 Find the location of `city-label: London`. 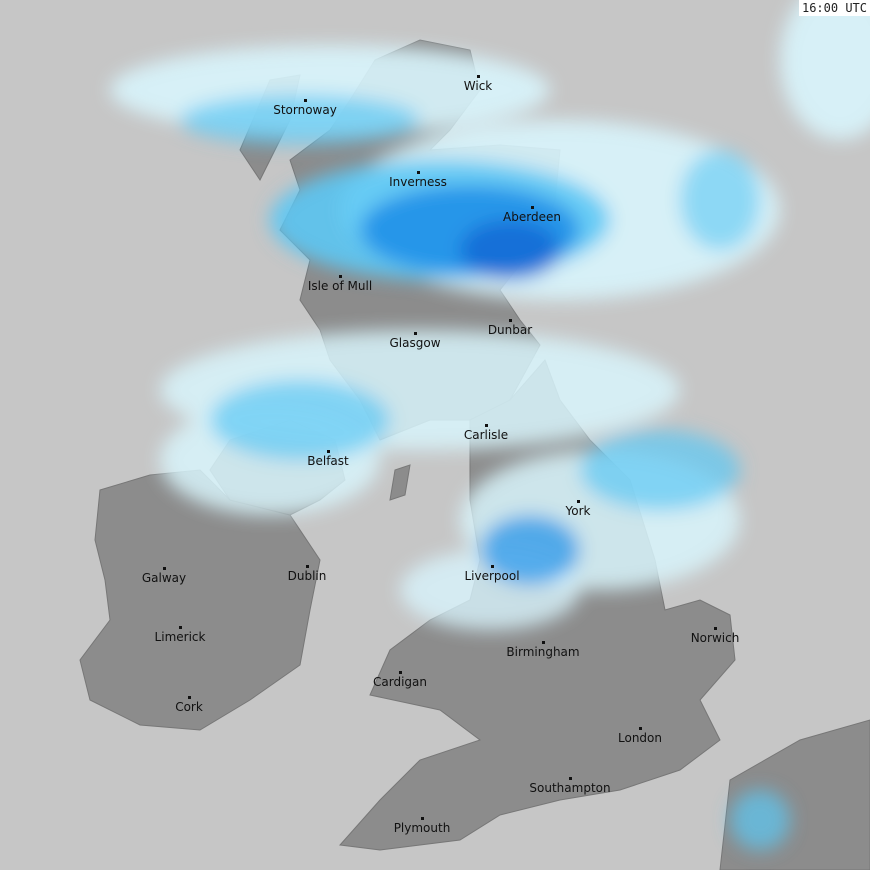

city-label: London is located at coordinates (640, 738).